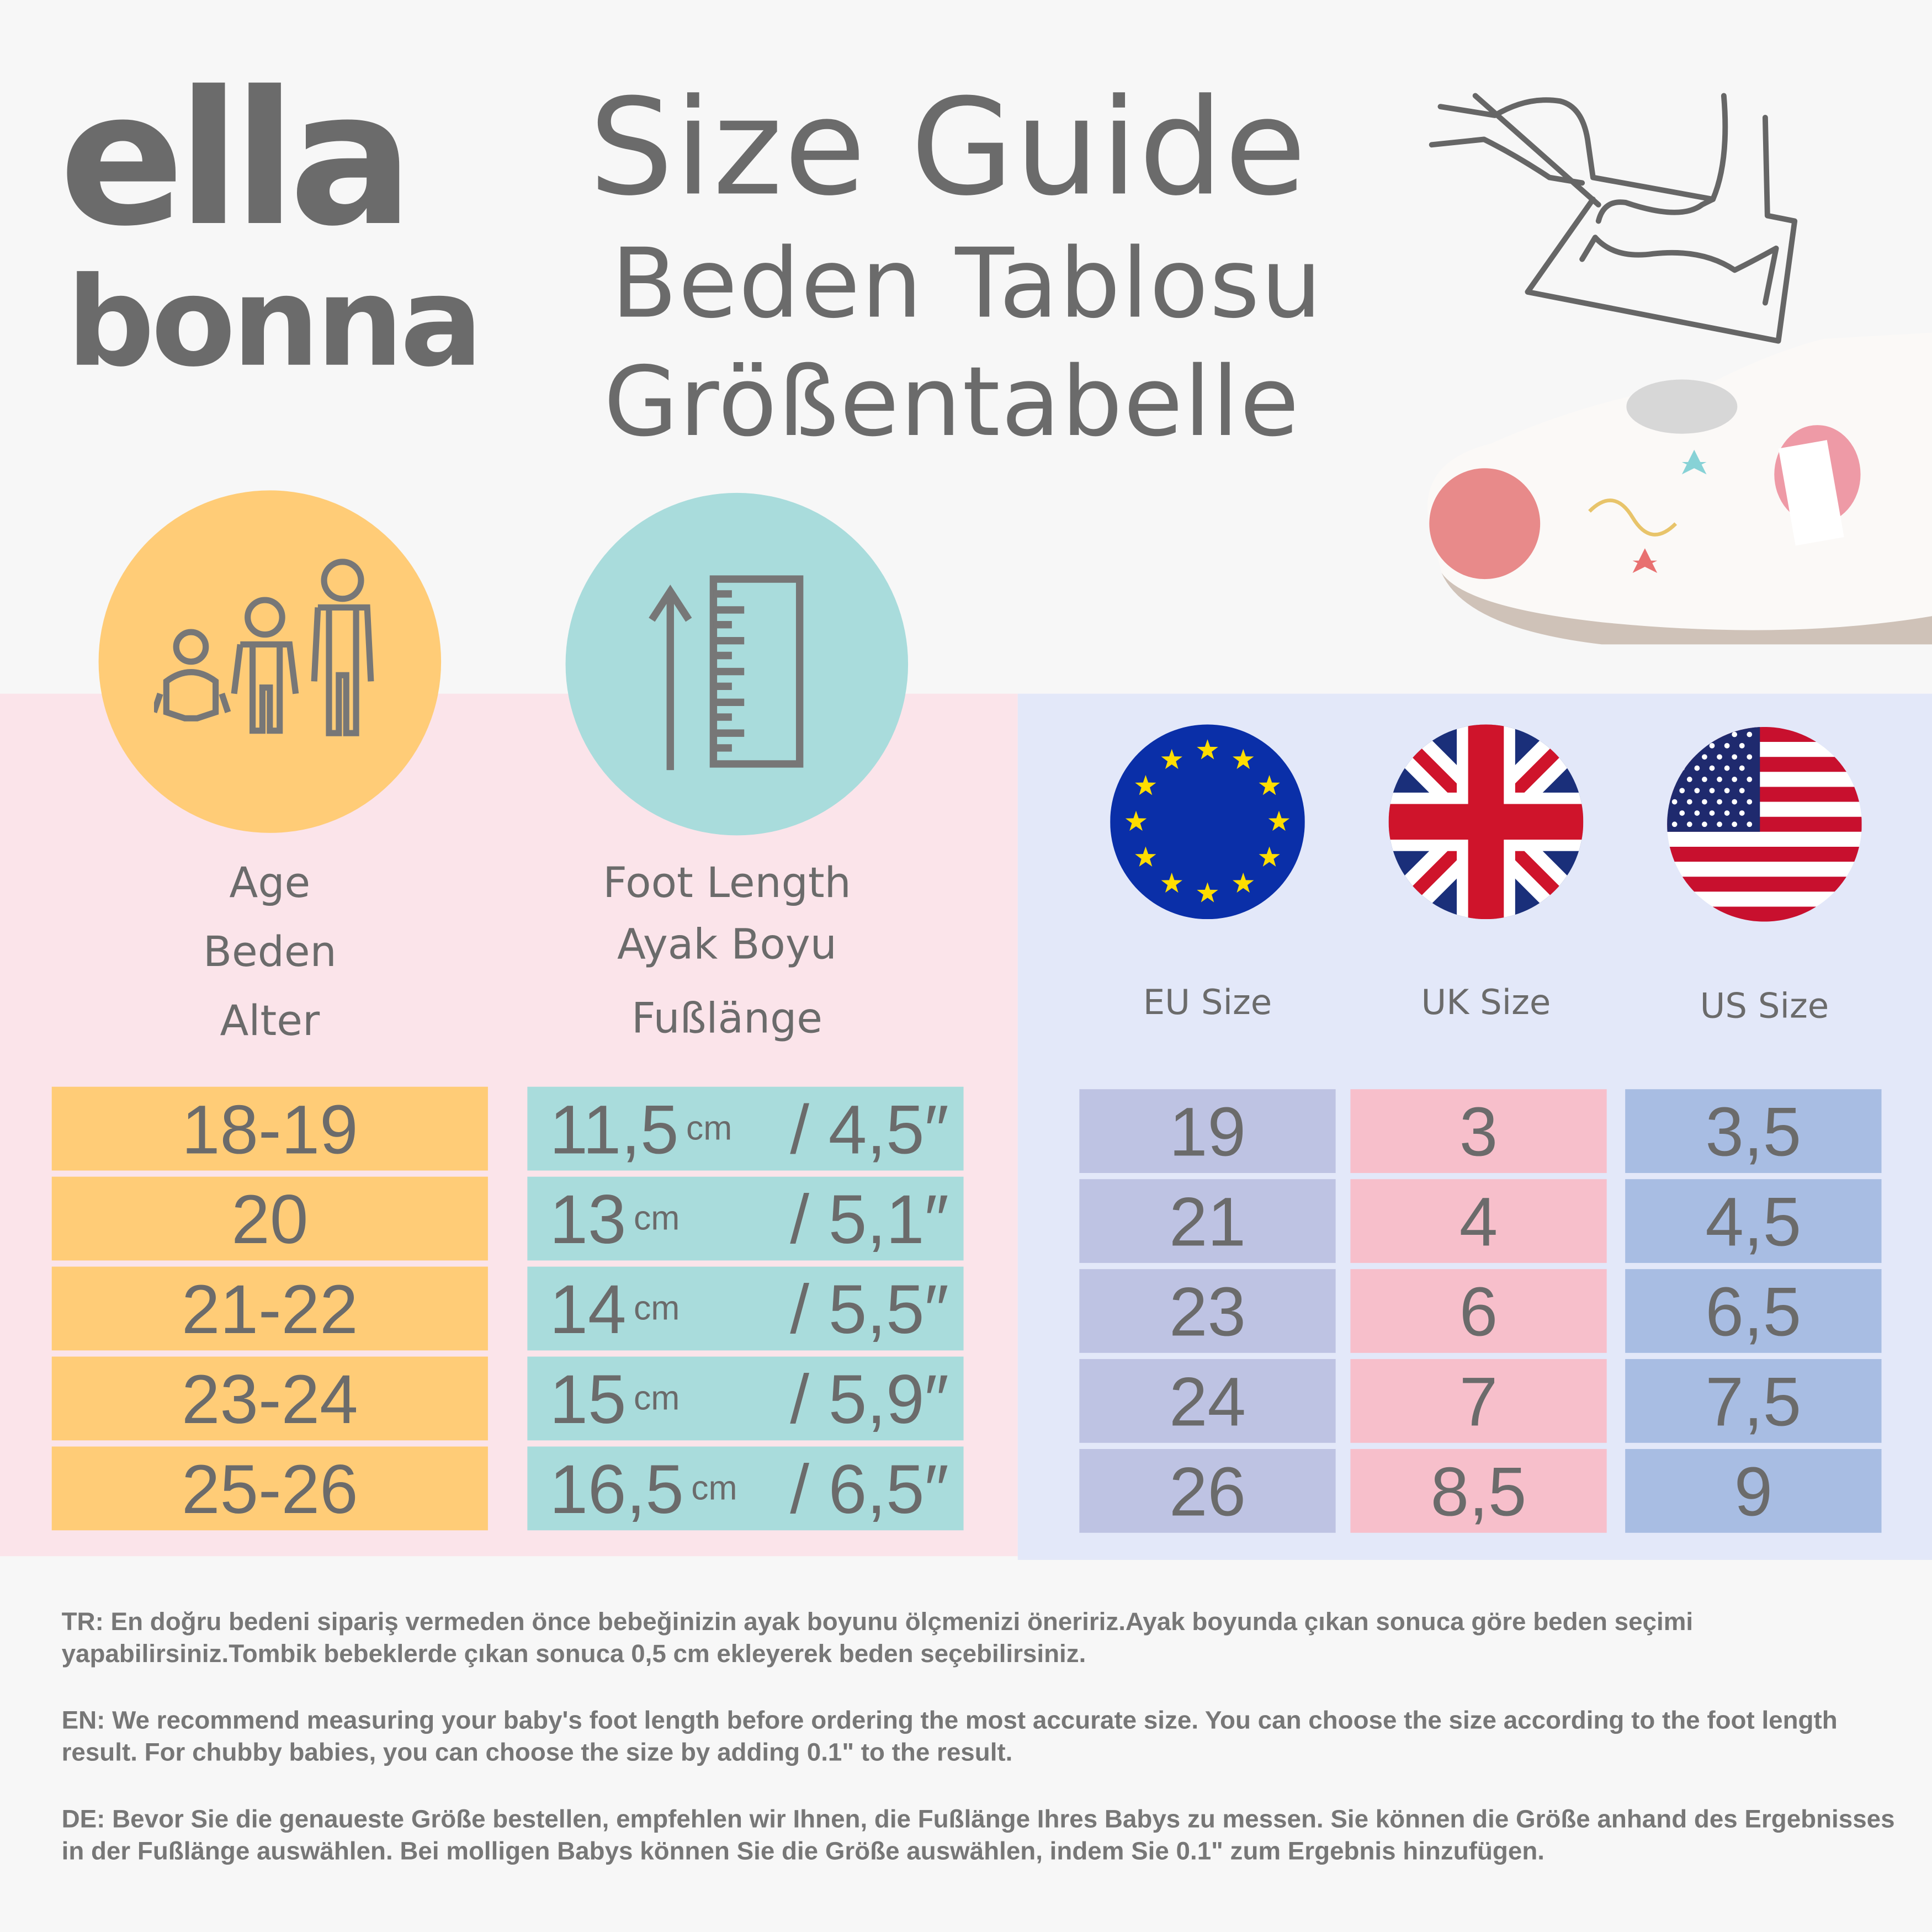 This screenshot has height=1932, width=1932. Describe the element at coordinates (745, 1308) in the screenshot. I see `cell-foot: 14 cm / 5,5″` at that location.